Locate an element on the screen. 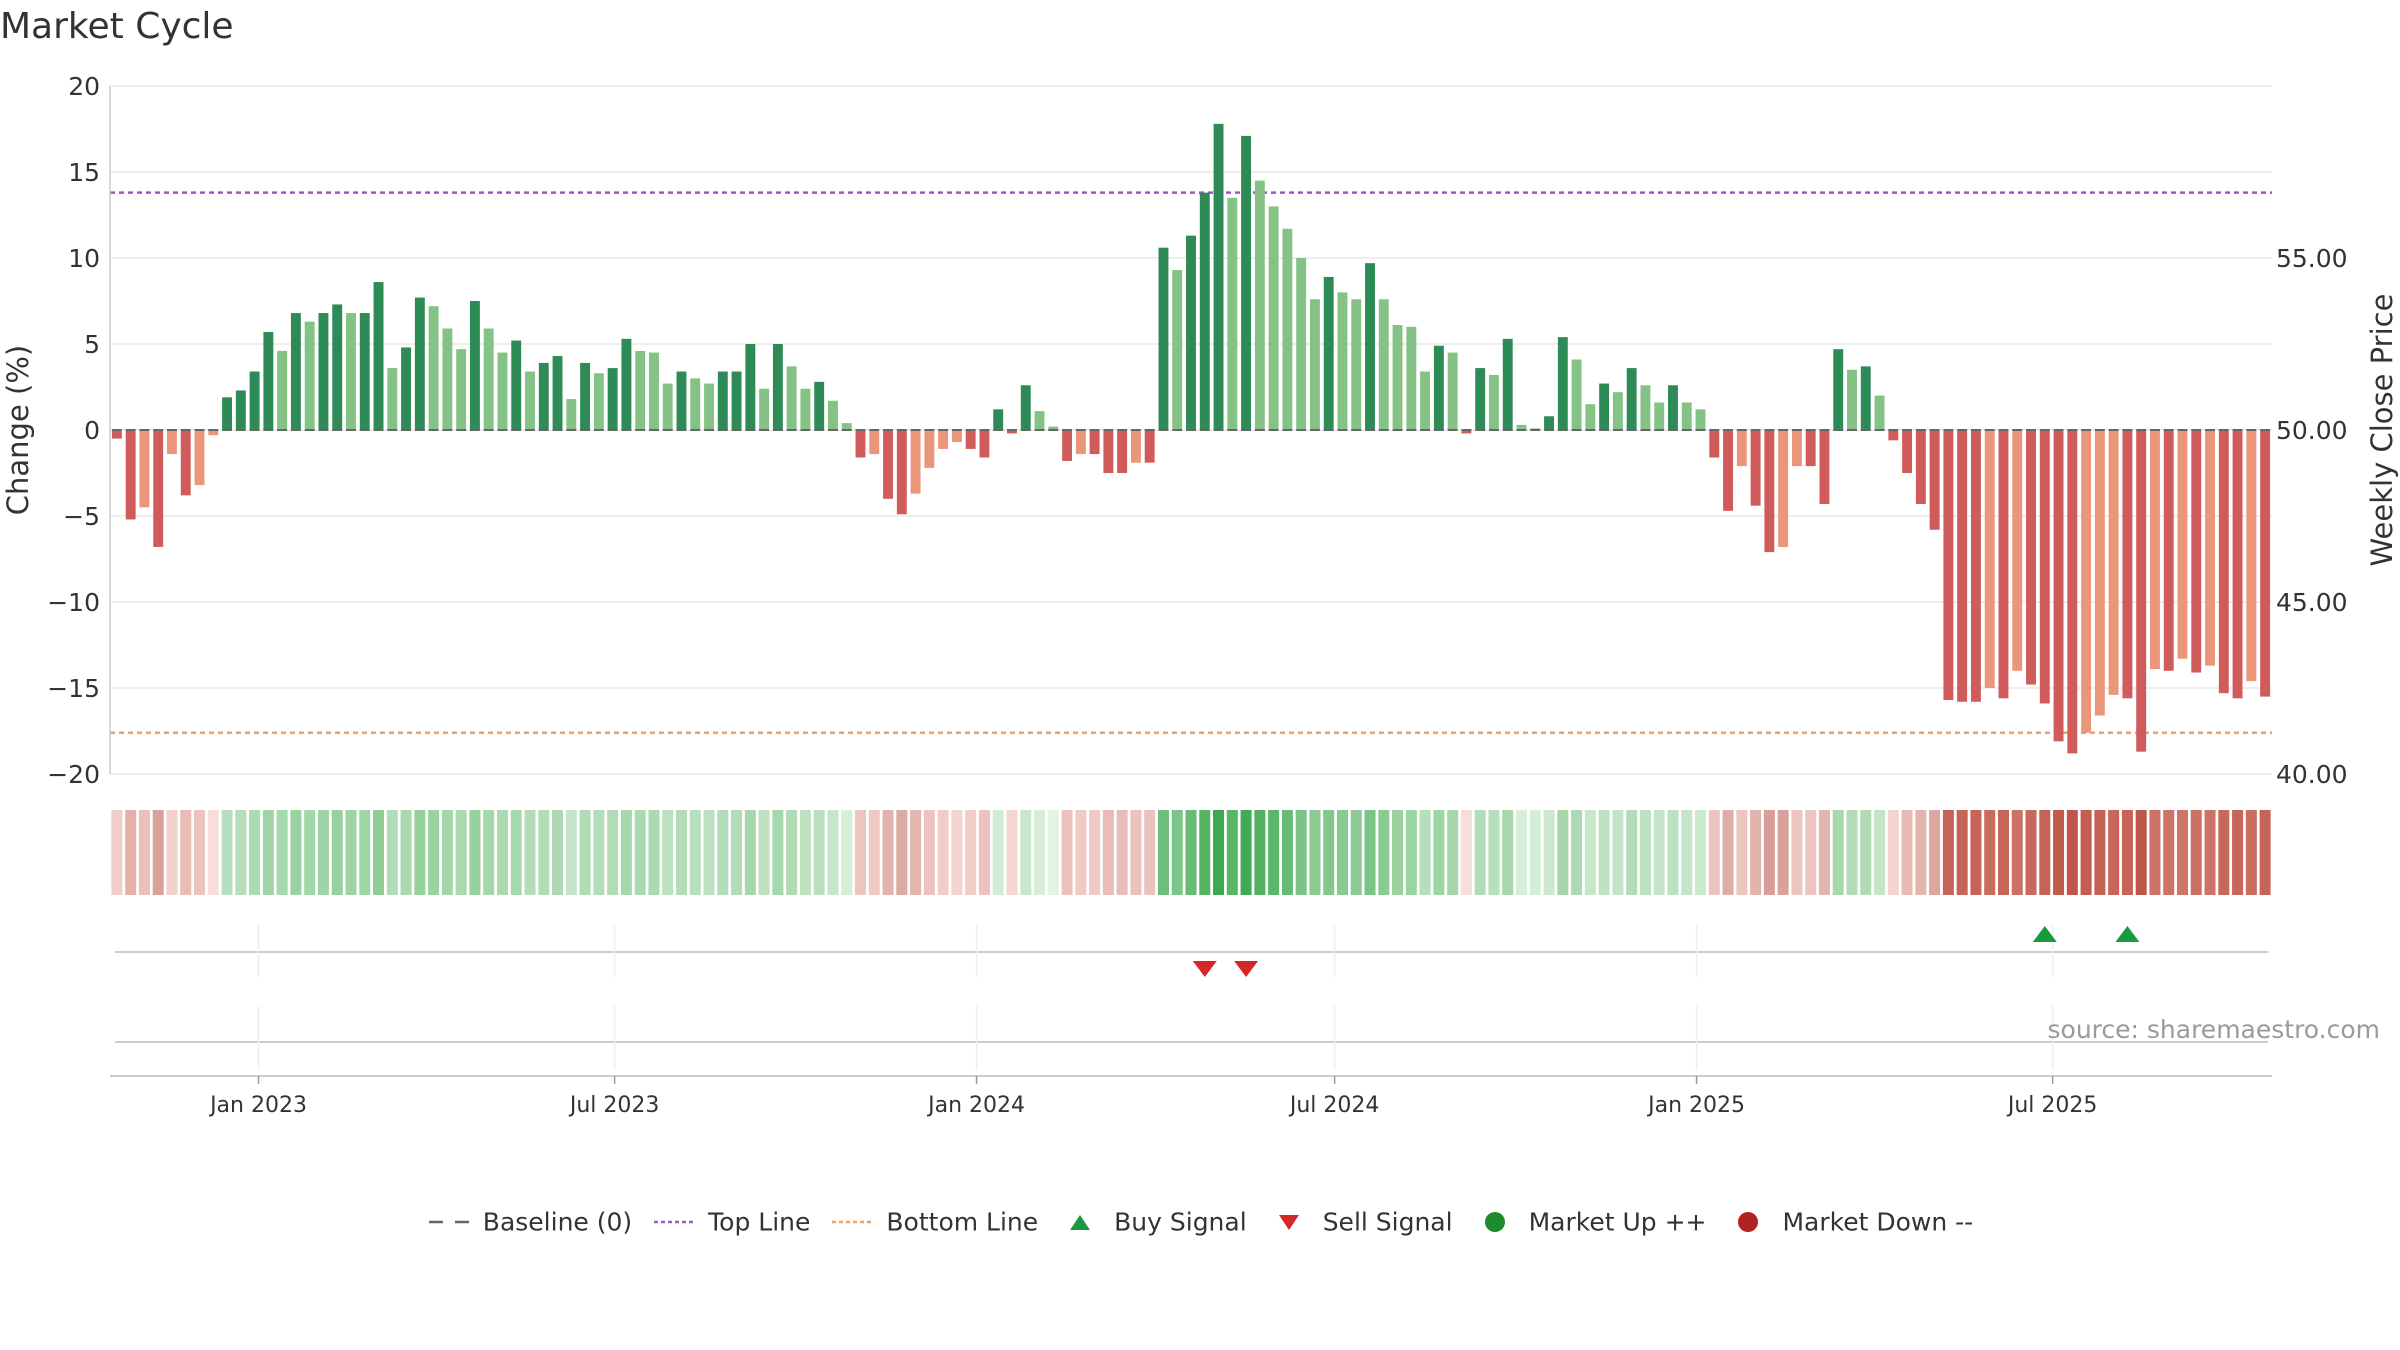  legend-item: Baseline (0) is located at coordinates (529, 1221).